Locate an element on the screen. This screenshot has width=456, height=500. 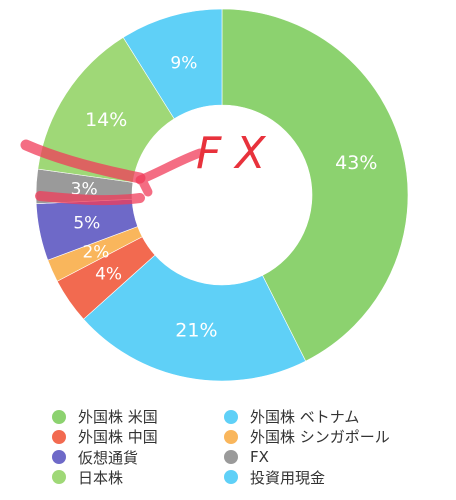
legend-item: 投資用現金 is located at coordinates (324, 477).